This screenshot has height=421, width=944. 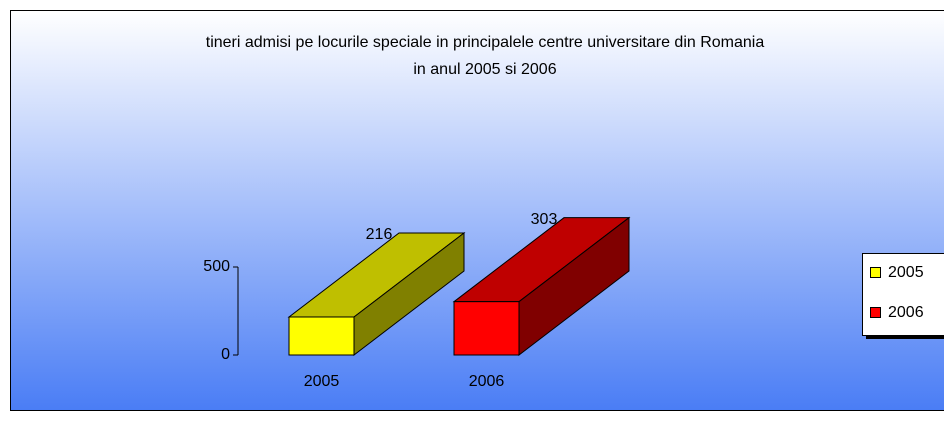 I want to click on chart-title: in anul 2005 si 2006, so click(x=484, y=69).